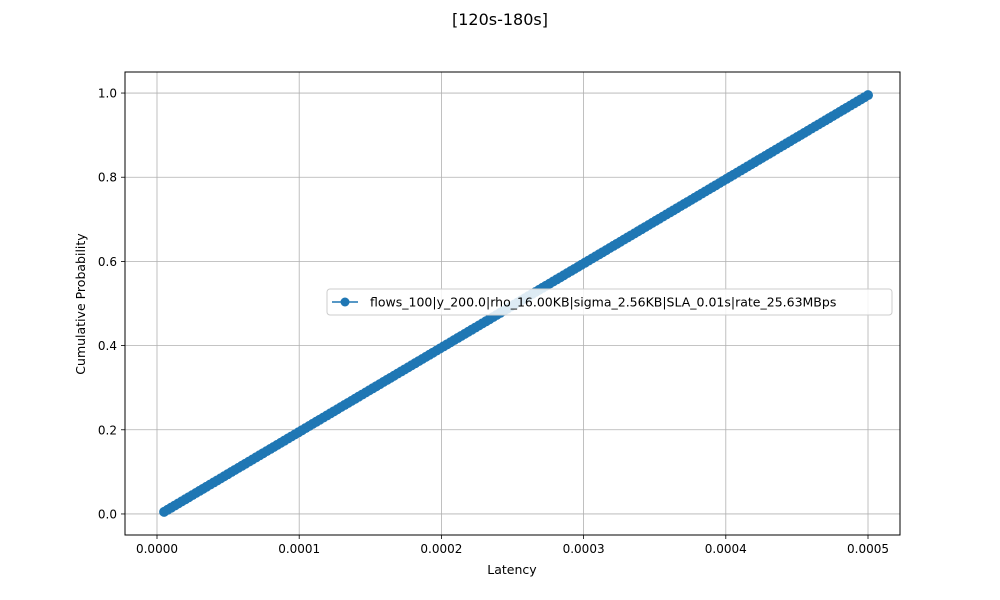 The width and height of the screenshot is (1000, 600). I want to click on y-axis-label: Cumulative Probability, so click(80, 304).